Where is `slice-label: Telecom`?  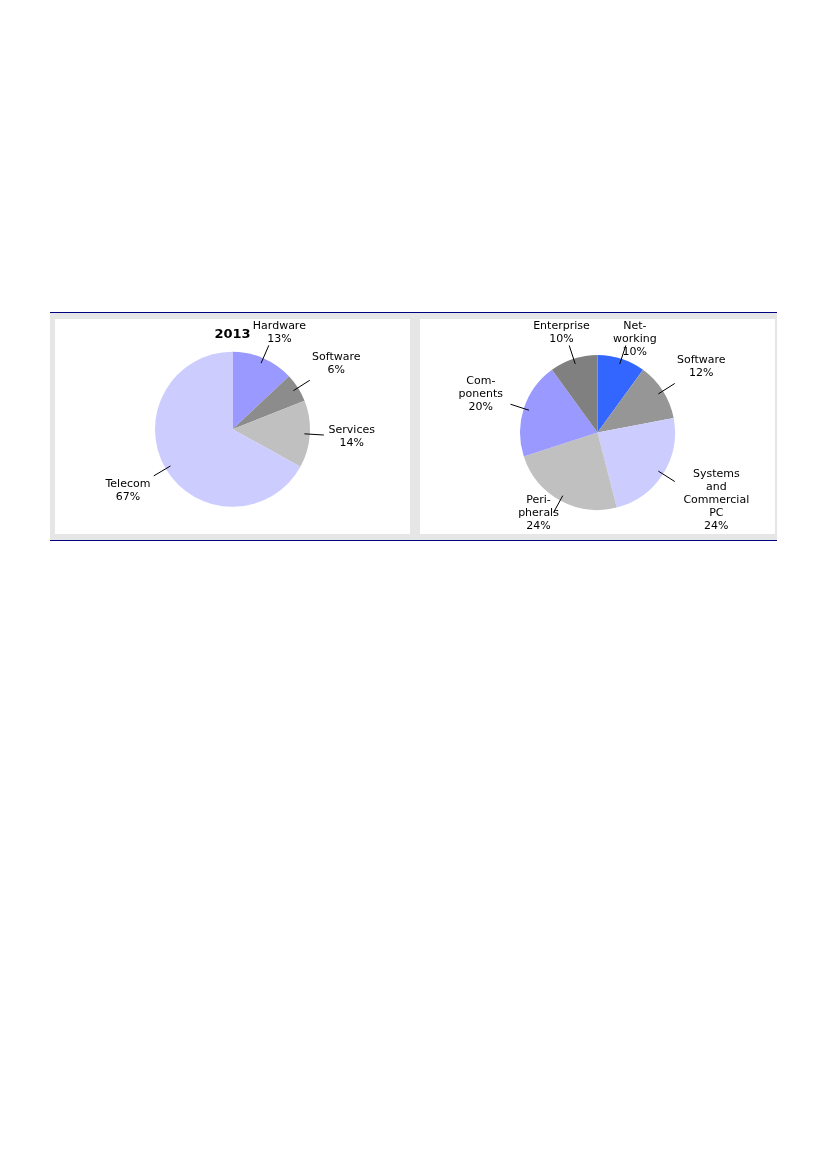 slice-label: Telecom is located at coordinates (127, 484).